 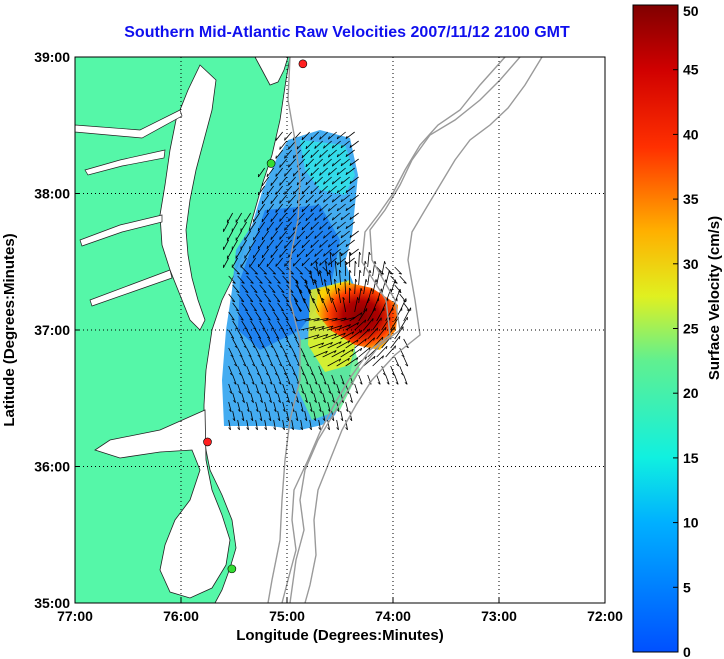 What do you see at coordinates (691, 134) in the screenshot?
I see `colorbar-tick-label: 40` at bounding box center [691, 134].